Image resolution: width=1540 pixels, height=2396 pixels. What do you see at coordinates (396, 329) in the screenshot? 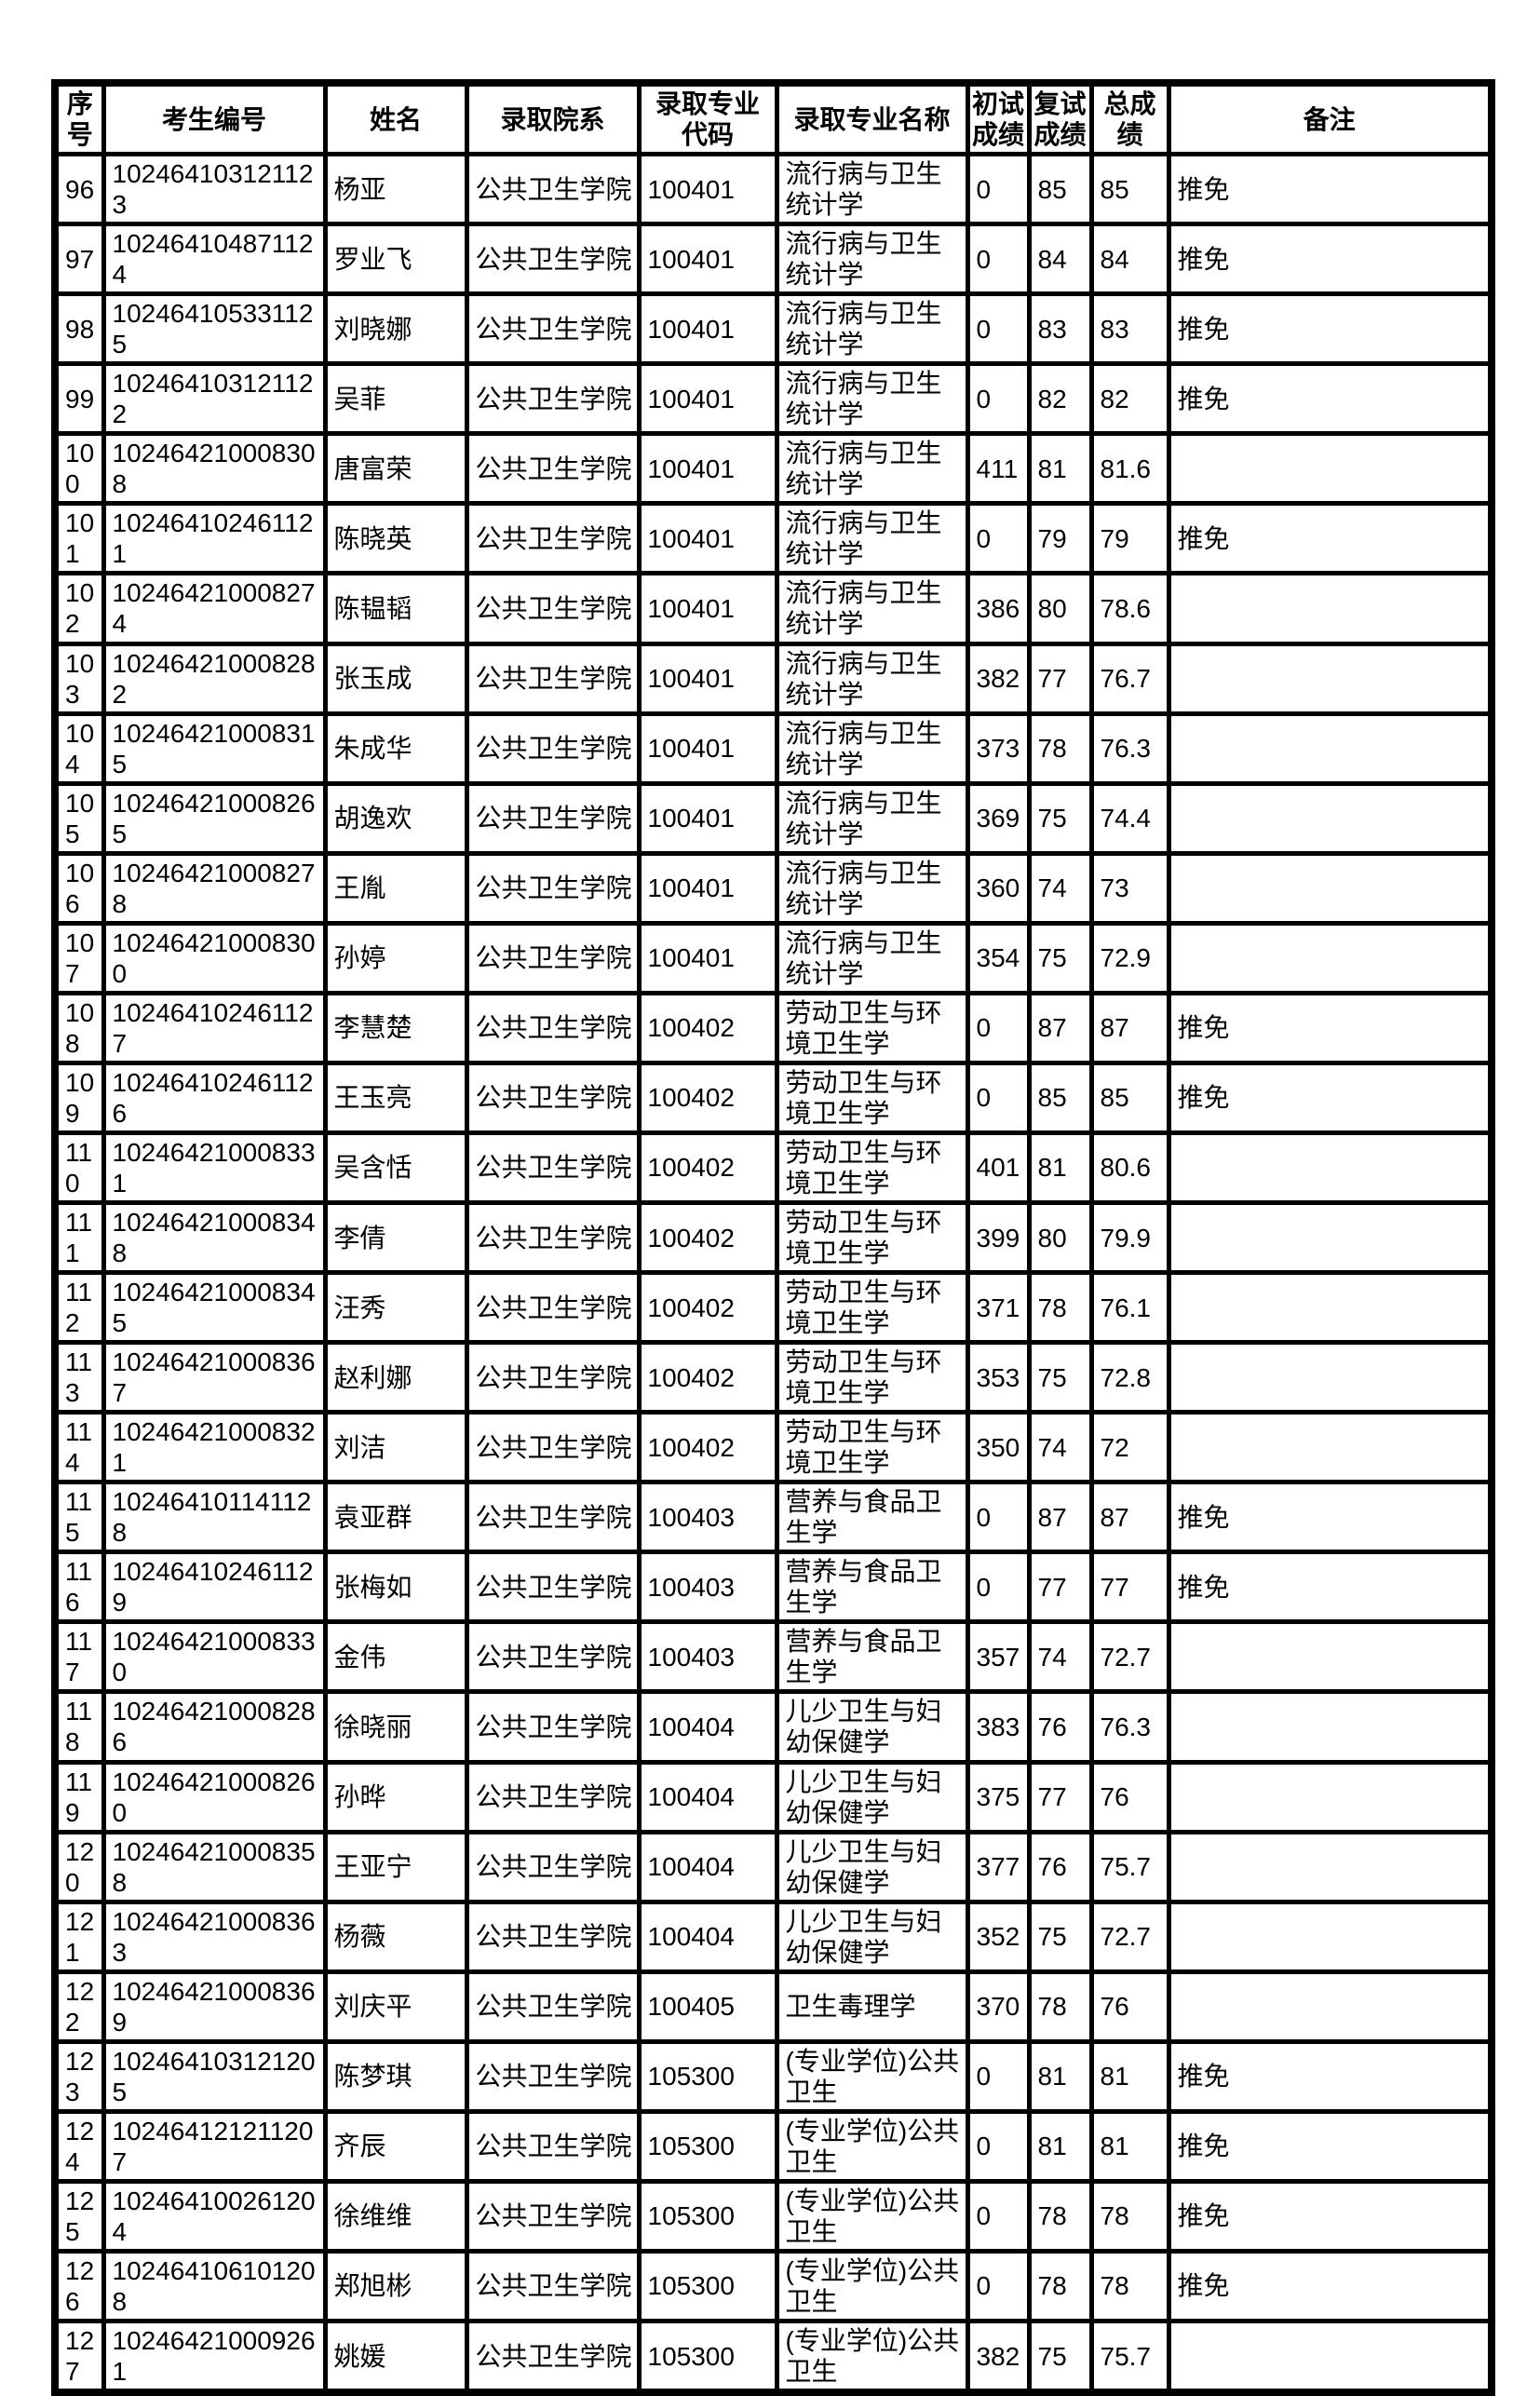
I see `cell-name: 刘晓娜` at bounding box center [396, 329].